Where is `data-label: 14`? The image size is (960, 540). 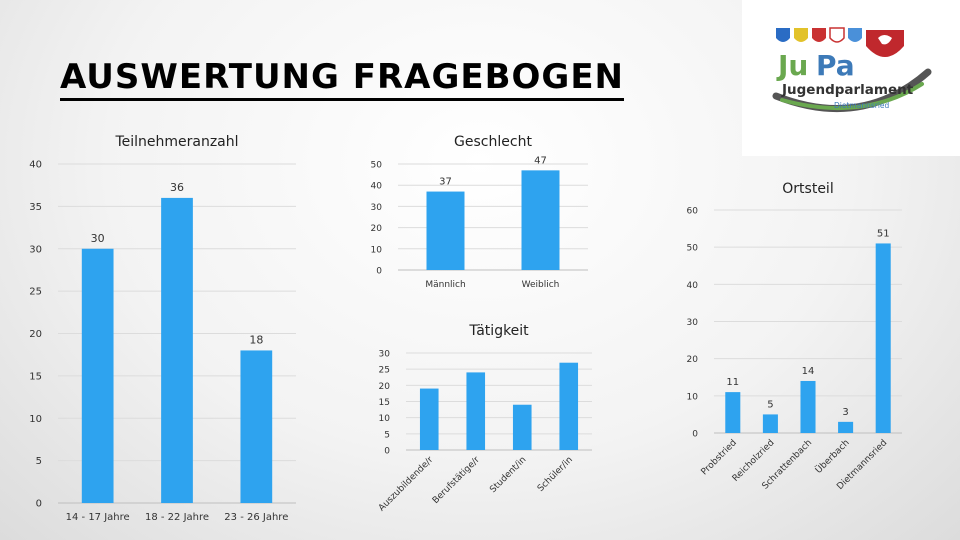 data-label: 14 is located at coordinates (808, 371).